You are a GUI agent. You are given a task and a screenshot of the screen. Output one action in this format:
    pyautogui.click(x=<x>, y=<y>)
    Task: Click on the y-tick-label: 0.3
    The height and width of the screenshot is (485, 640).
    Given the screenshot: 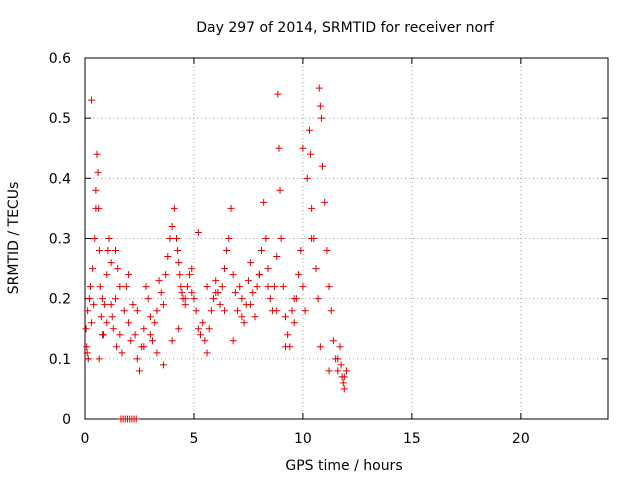 What is the action you would take?
    pyautogui.click(x=60, y=240)
    